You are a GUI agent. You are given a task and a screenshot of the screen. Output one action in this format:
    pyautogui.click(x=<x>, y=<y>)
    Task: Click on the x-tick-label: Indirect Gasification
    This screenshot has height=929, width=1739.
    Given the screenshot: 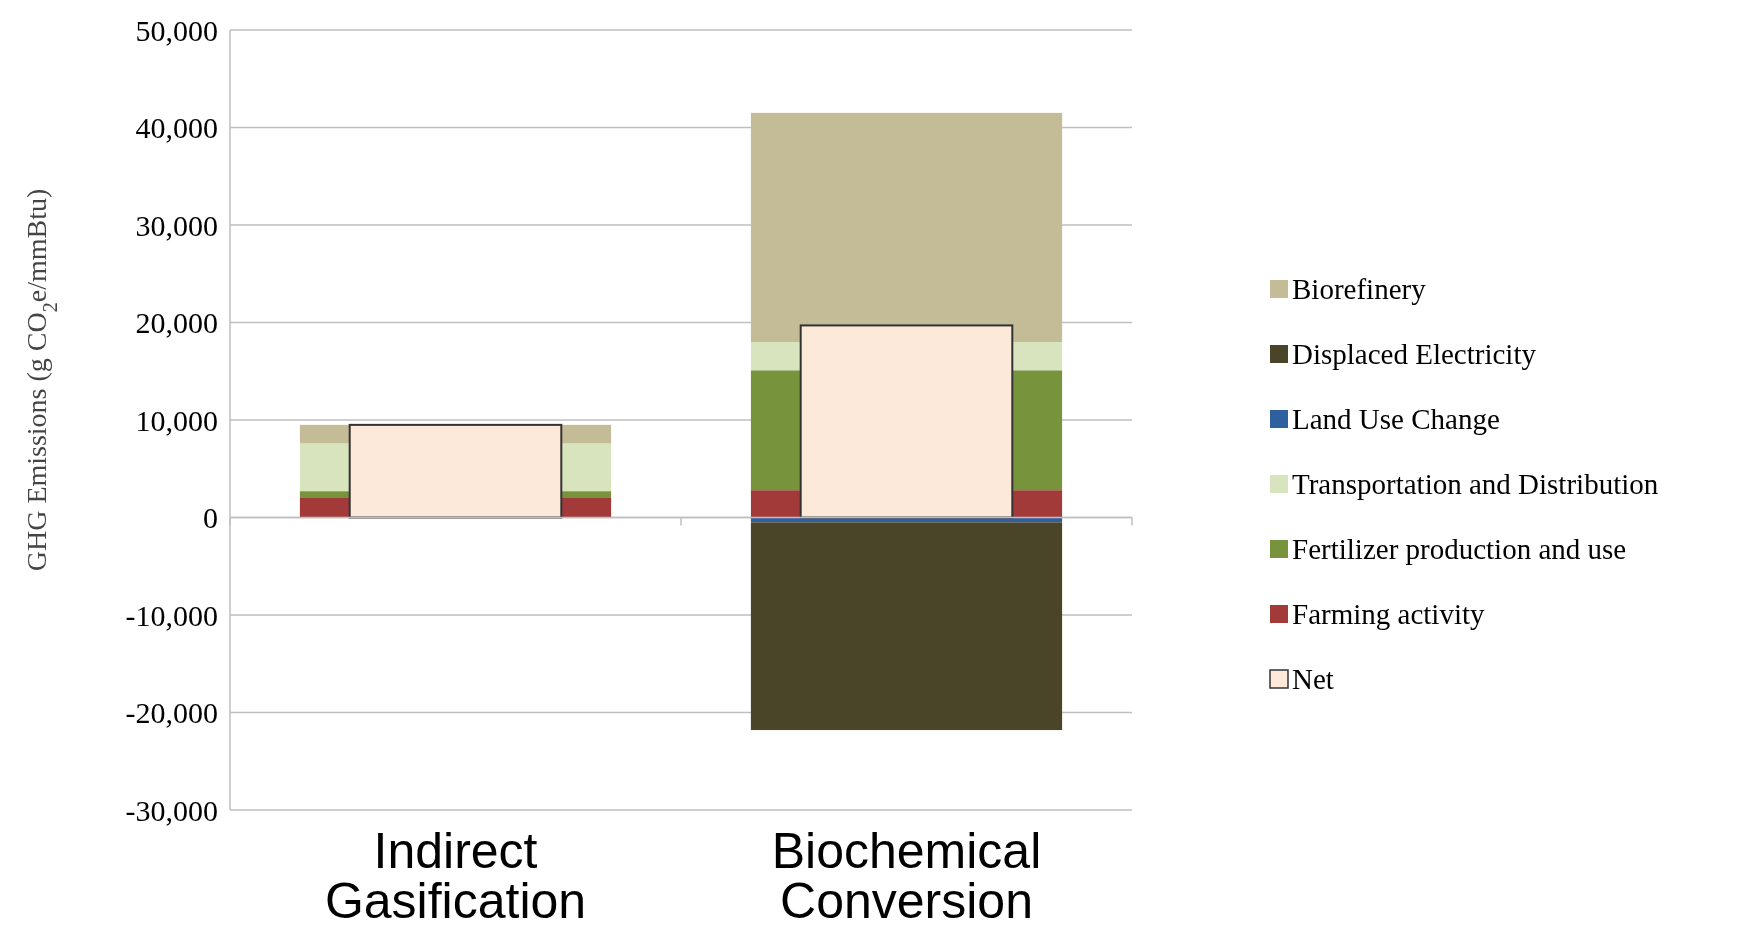 What is the action you would take?
    pyautogui.click(x=455, y=876)
    